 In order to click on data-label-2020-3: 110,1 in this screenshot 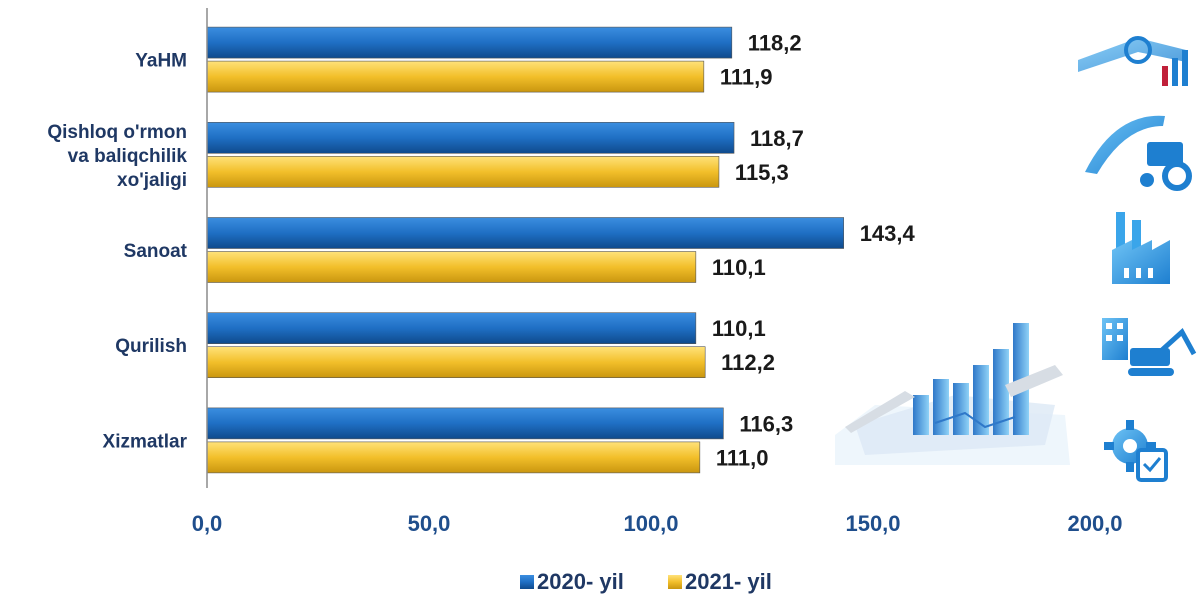, I will do `click(739, 328)`.